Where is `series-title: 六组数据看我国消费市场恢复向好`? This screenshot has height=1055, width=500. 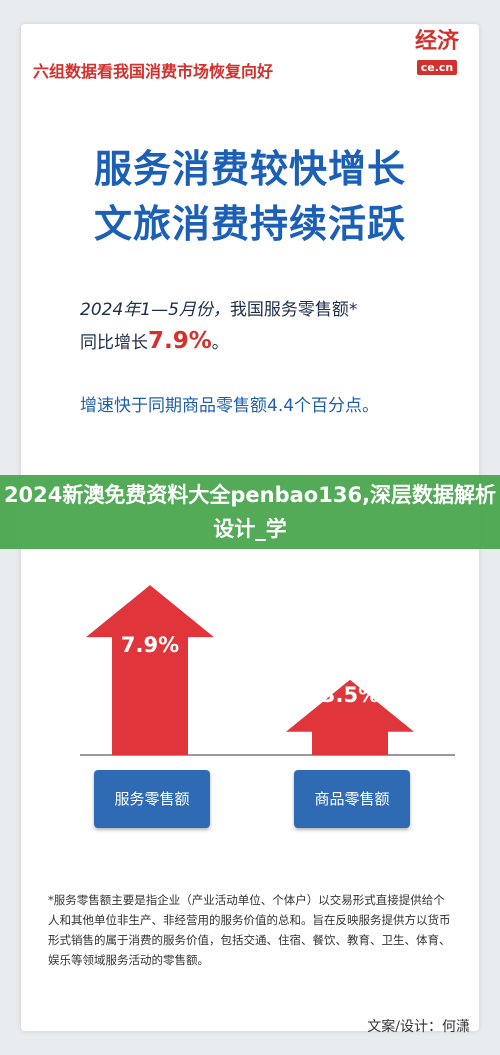
series-title: 六组数据看我国消费市场恢复向好 is located at coordinates (153, 71).